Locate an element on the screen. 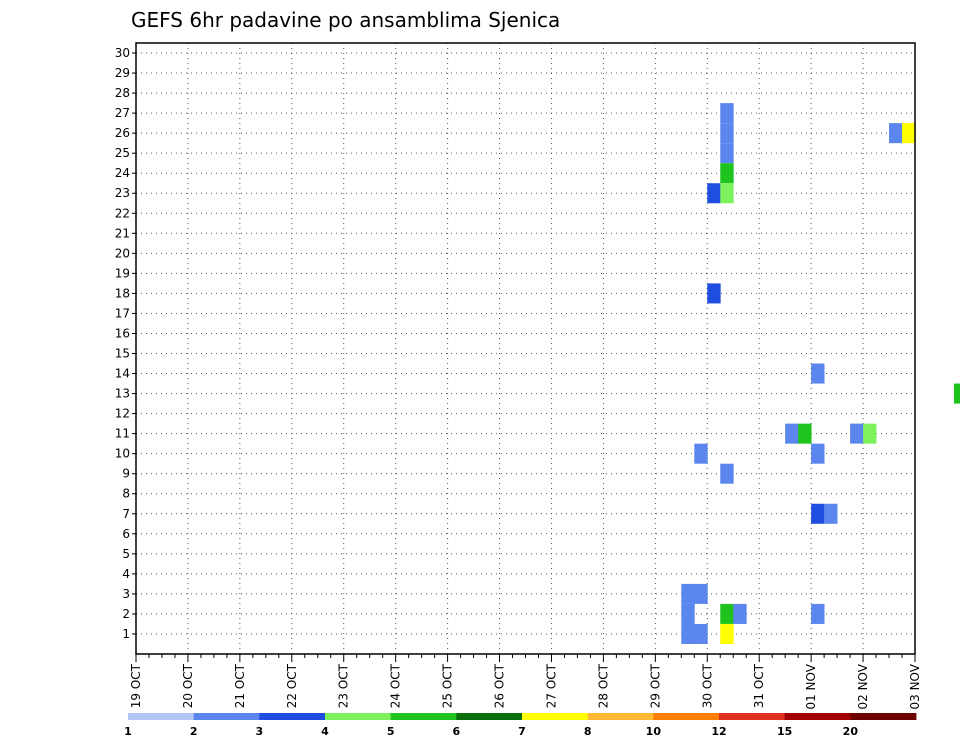 The height and width of the screenshot is (742, 960). x-tick-label: 25 OCT is located at coordinates (448, 685).